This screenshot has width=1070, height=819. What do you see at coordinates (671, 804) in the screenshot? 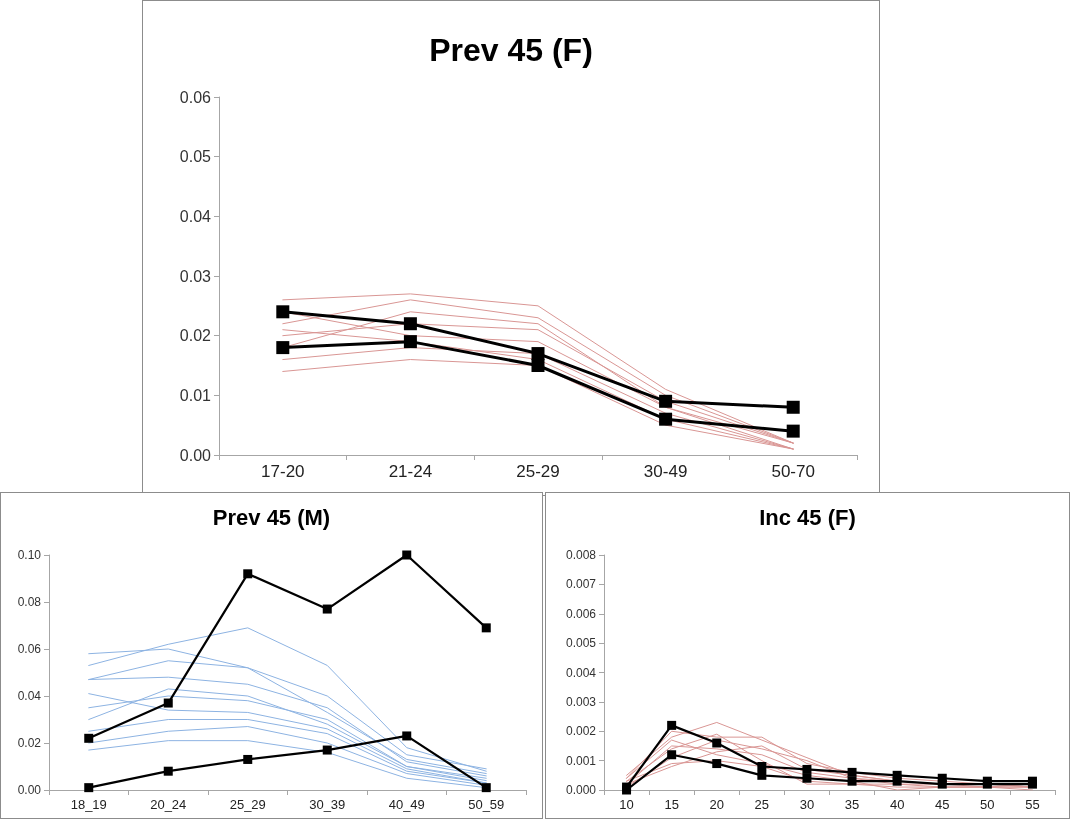
I see `x-tick-label: 15` at bounding box center [671, 804].